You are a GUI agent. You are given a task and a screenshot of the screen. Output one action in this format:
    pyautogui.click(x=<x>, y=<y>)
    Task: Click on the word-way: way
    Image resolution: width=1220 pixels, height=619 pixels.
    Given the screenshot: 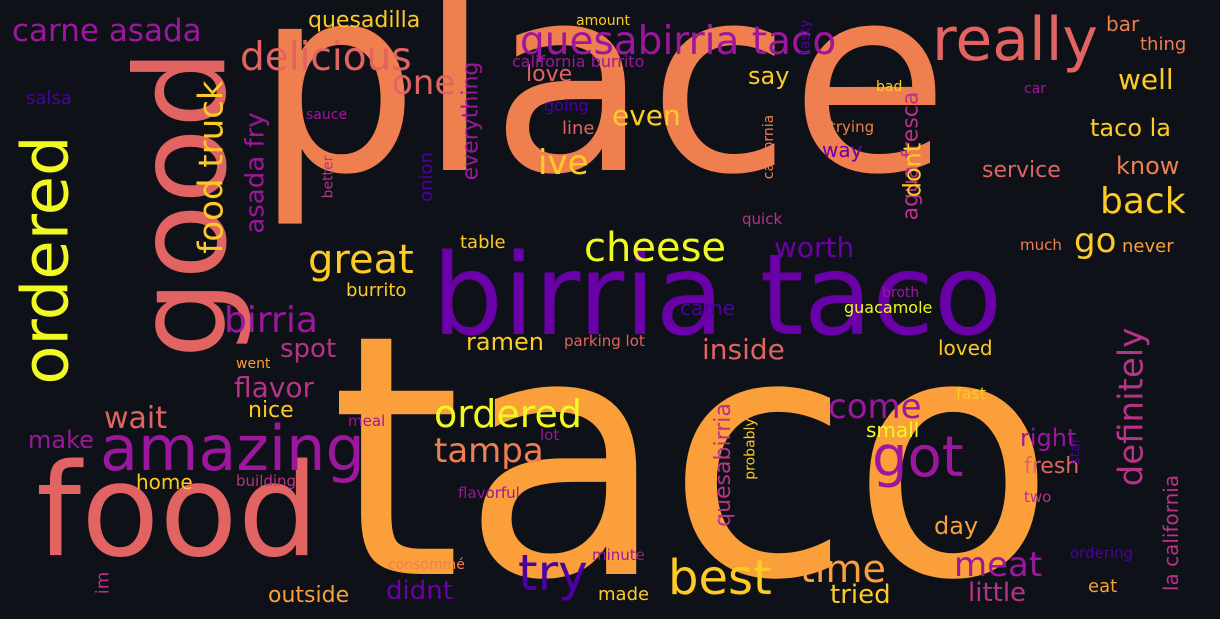 What is the action you would take?
    pyautogui.click(x=842, y=150)
    